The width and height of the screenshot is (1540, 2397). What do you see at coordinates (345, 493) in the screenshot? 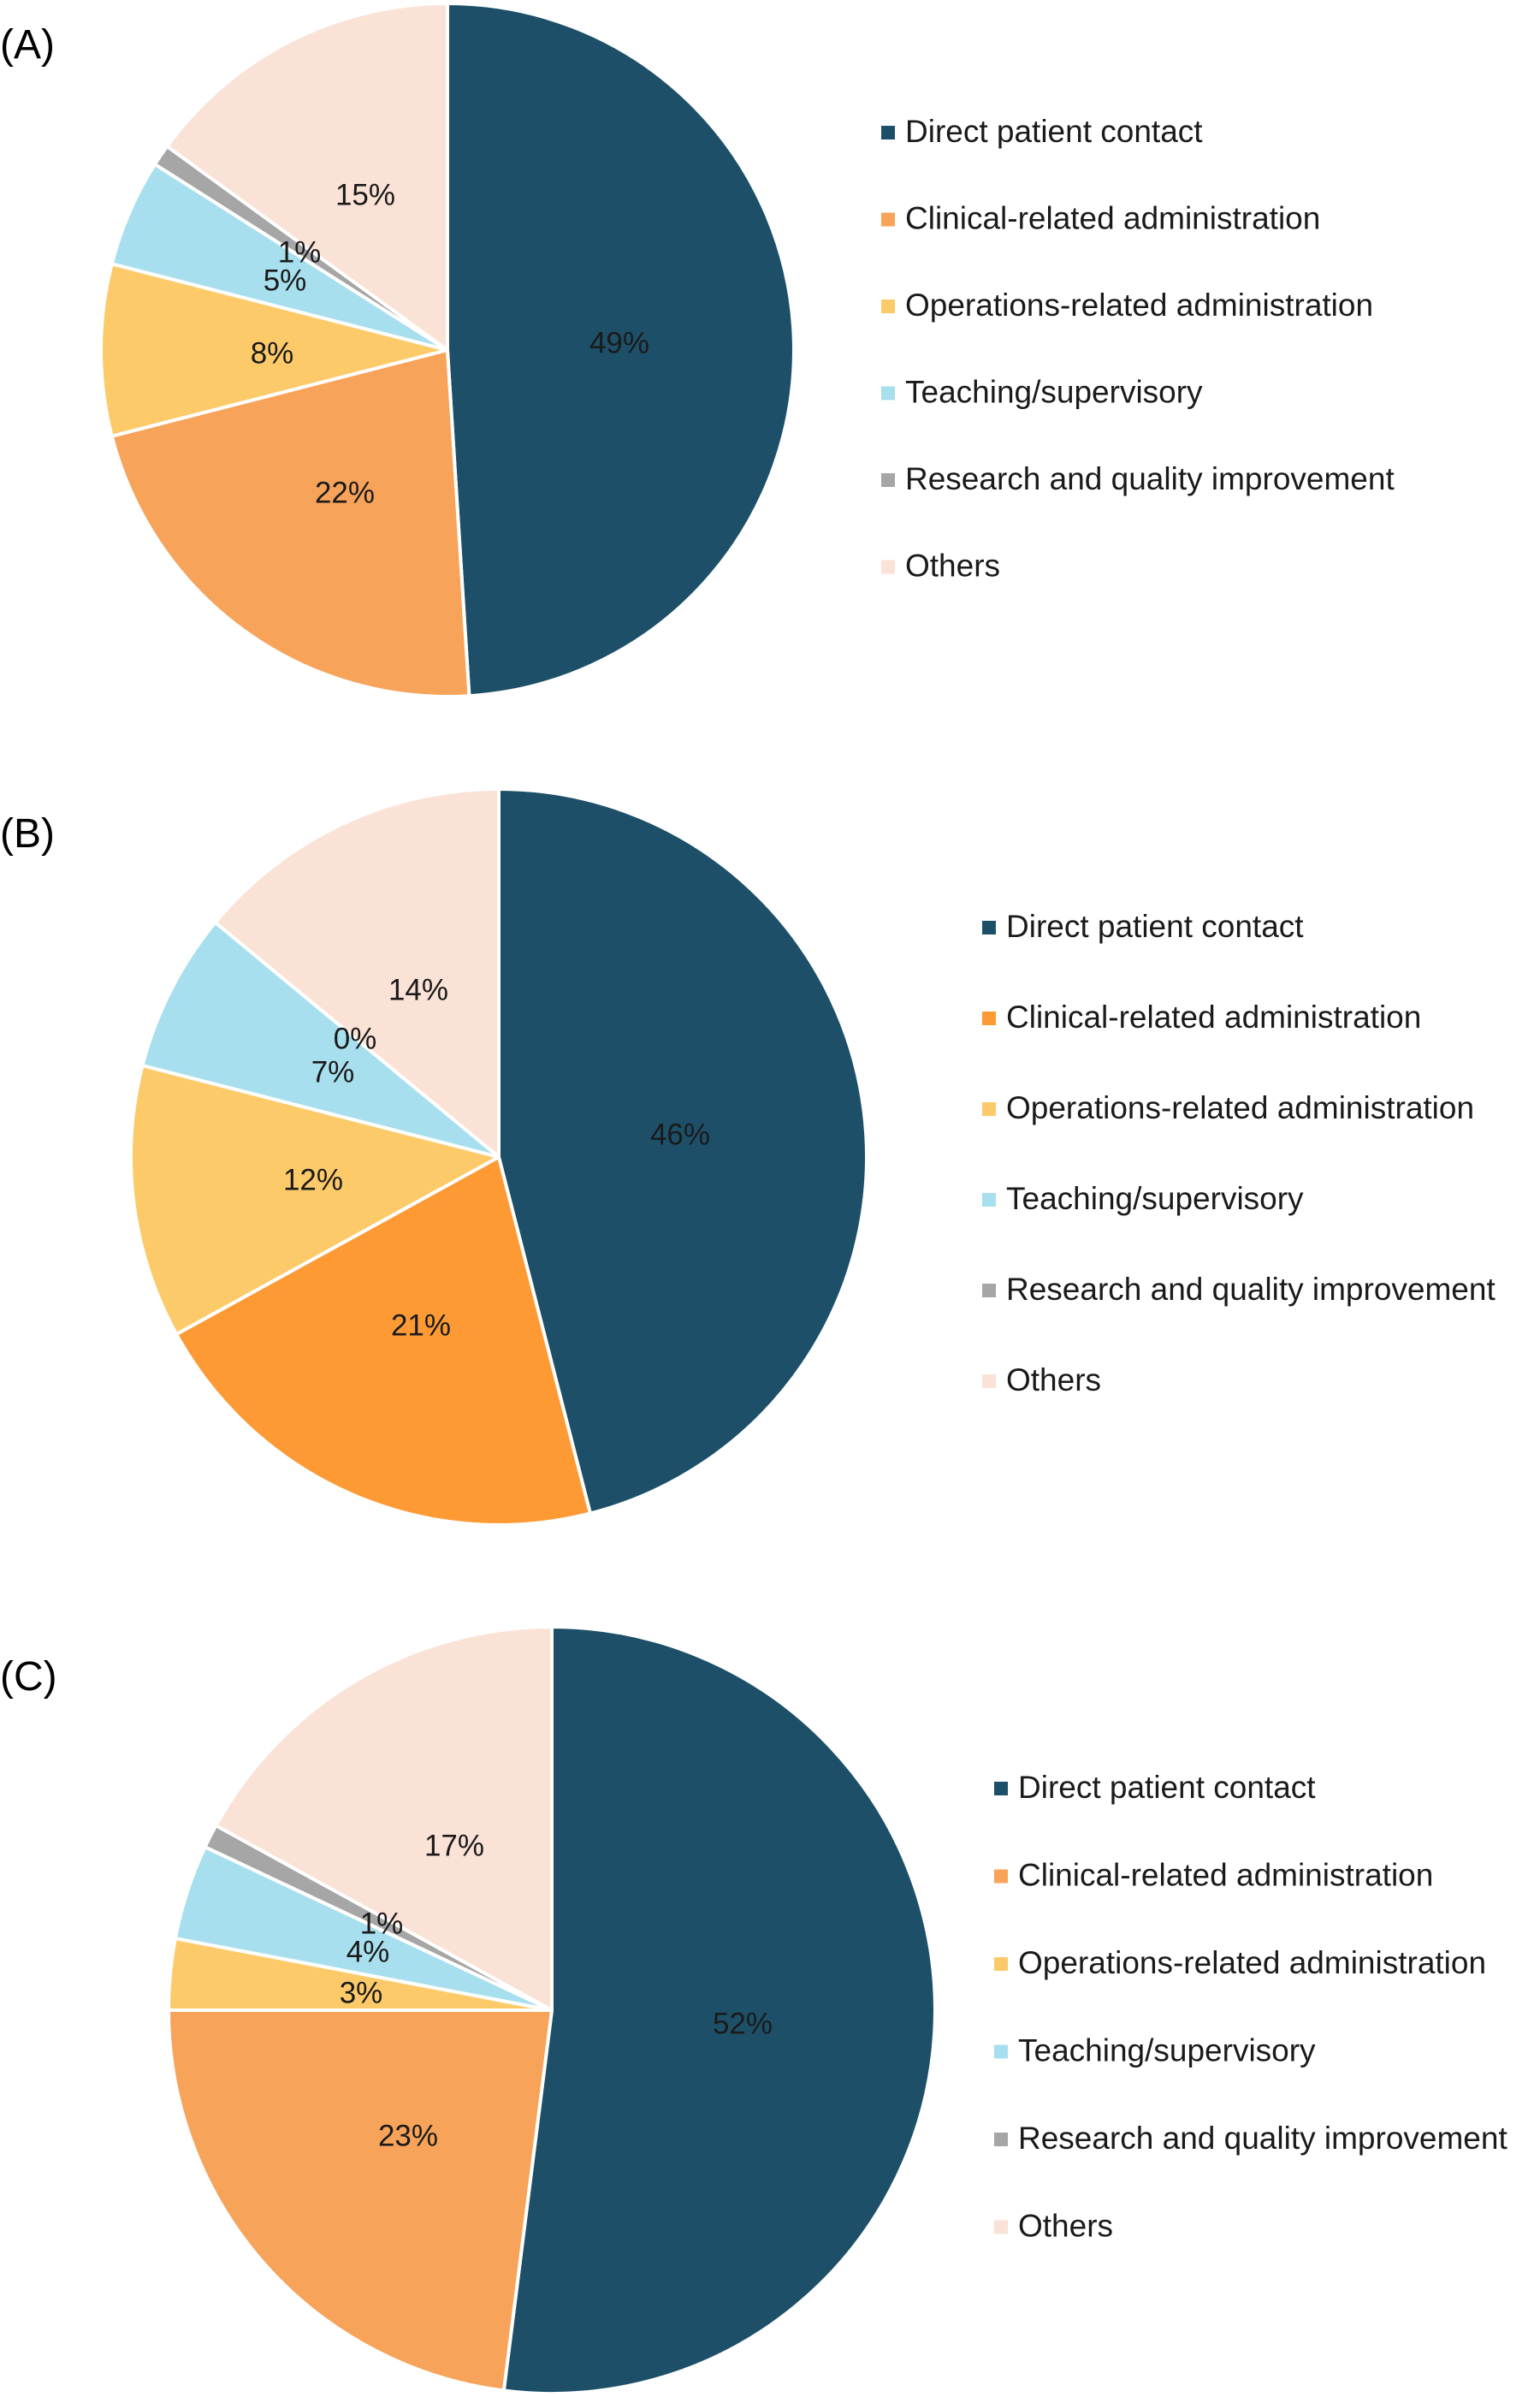
I see `slice-value-label: 22%` at bounding box center [345, 493].